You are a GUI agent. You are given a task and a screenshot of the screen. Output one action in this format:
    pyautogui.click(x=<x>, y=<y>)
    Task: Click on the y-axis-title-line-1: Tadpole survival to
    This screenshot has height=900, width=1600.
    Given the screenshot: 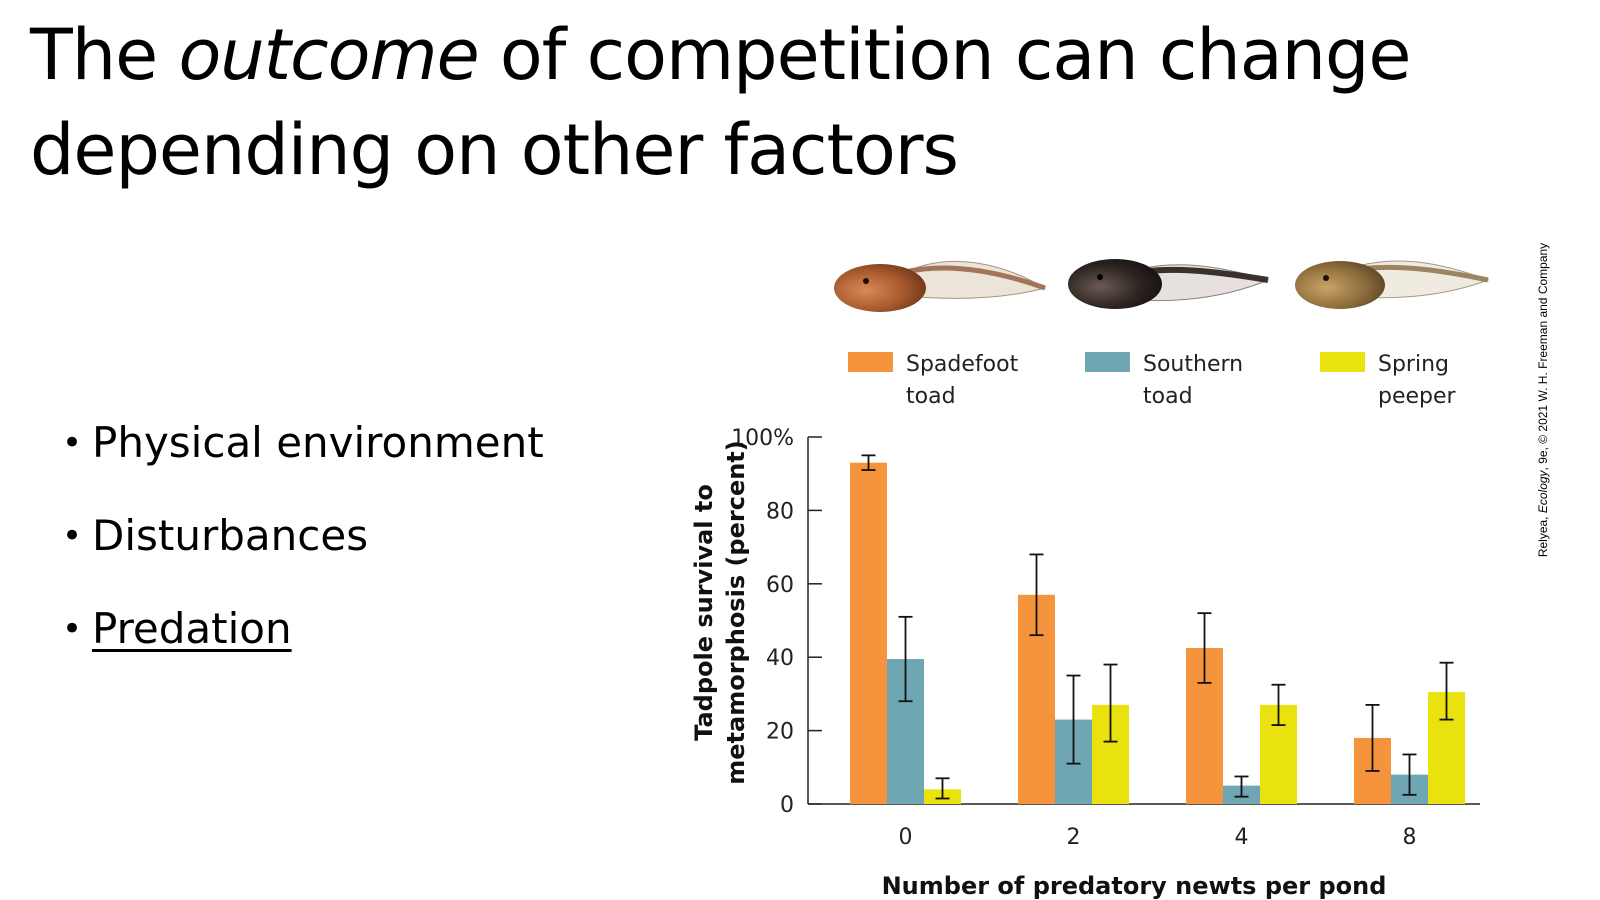 What is the action you would take?
    pyautogui.click(x=704, y=612)
    